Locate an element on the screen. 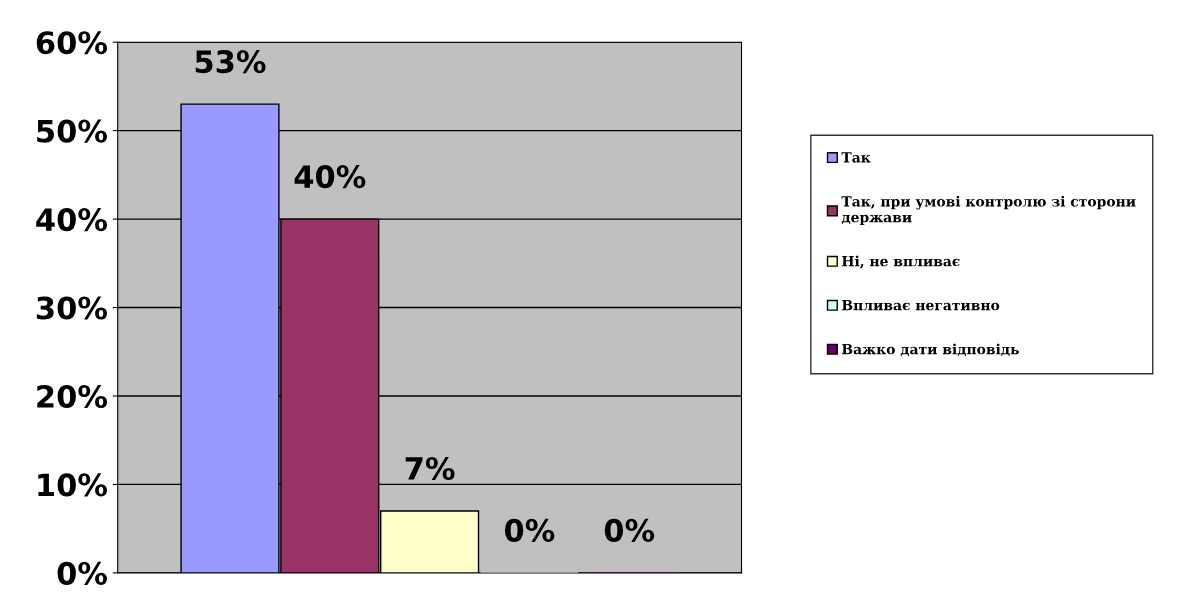 Image resolution: width=1177 pixels, height=603 pixels. legend-label: Впливає негативно is located at coordinates (921, 305).